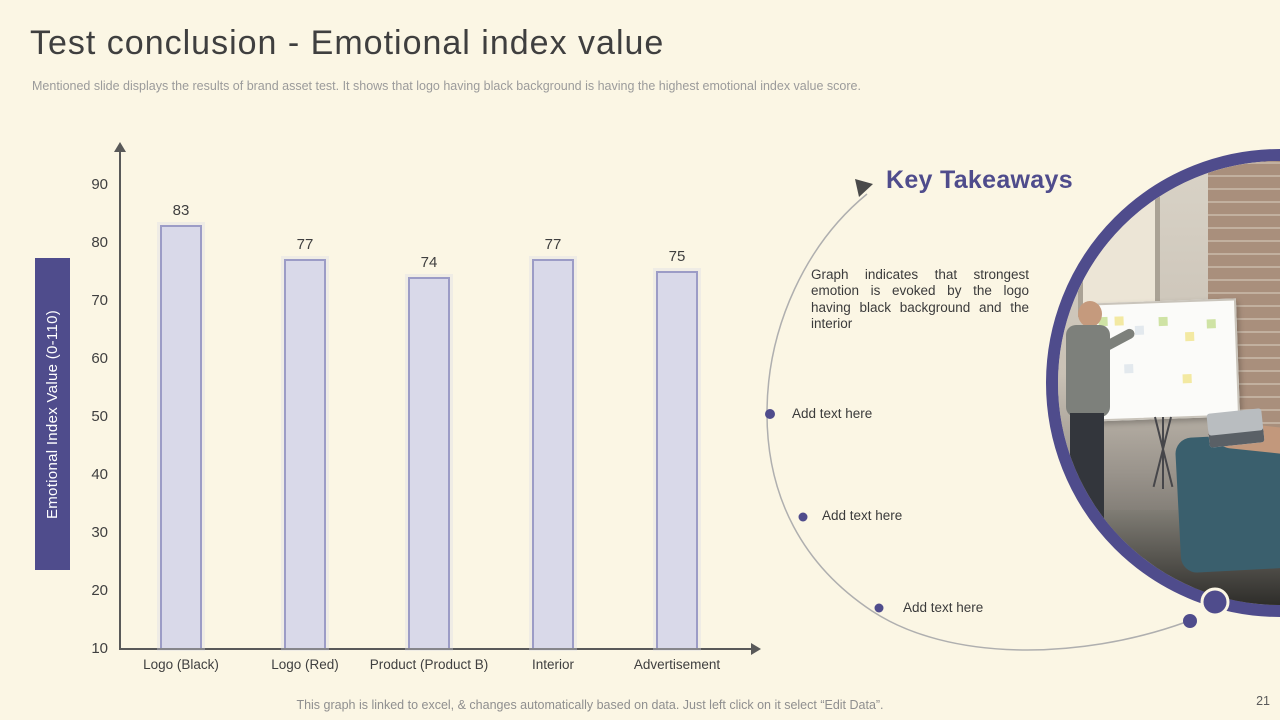 This screenshot has width=1280, height=720. Describe the element at coordinates (943, 607) in the screenshot. I see `takeaway-placeholder-3: Add text here` at that location.